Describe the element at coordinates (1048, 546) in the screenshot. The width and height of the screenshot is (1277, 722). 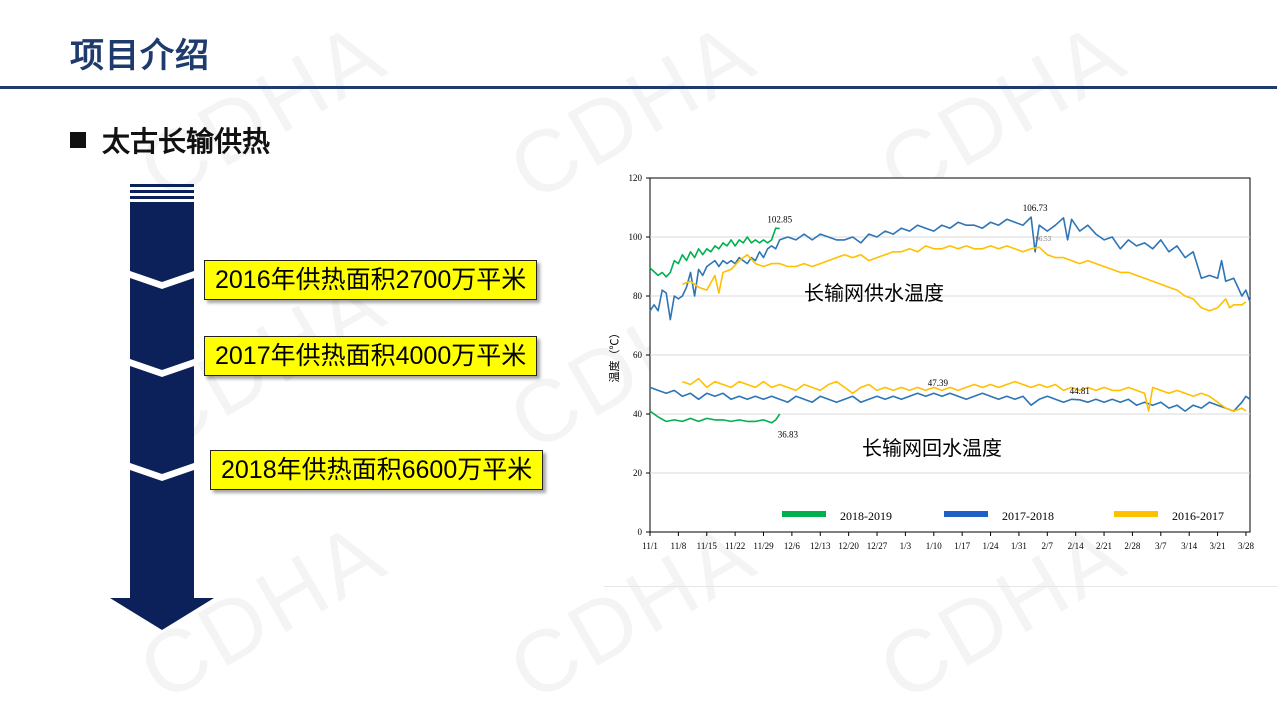
I see `x-tick-label: 2/7` at that location.